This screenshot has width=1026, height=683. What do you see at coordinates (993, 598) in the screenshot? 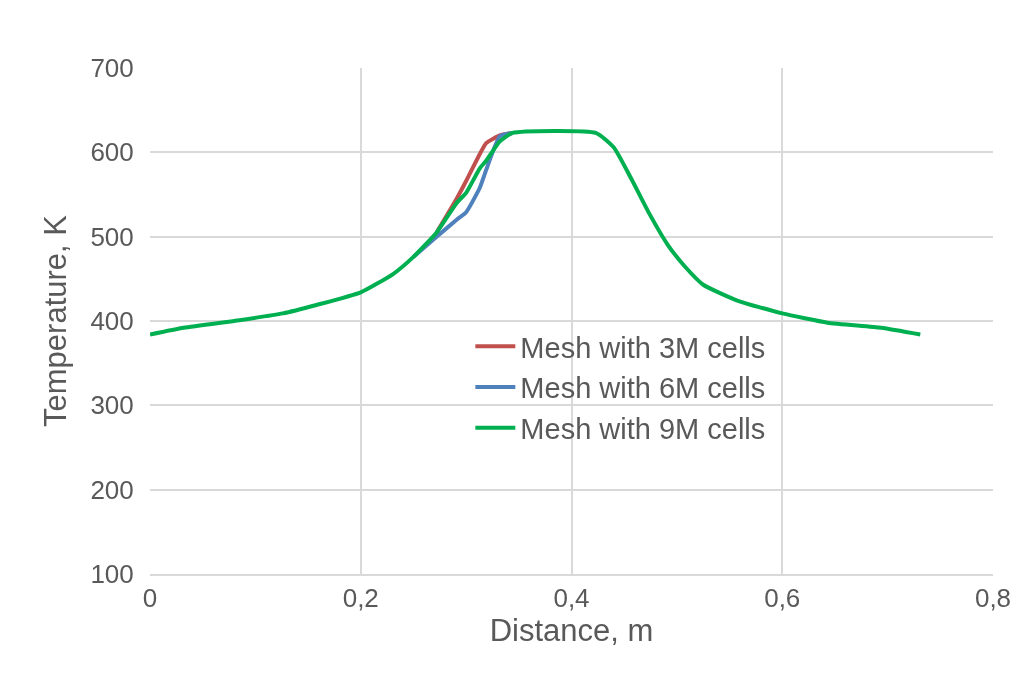
I see `x-tick-label: 0,8` at bounding box center [993, 598].